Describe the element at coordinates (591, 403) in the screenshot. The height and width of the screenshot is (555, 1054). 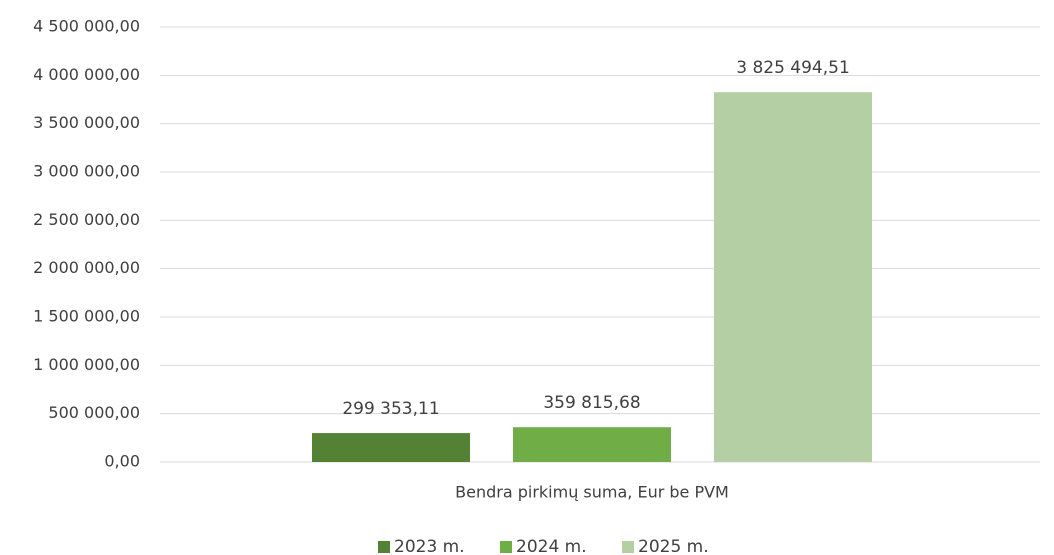
I see `data-label: 359 815,68` at that location.